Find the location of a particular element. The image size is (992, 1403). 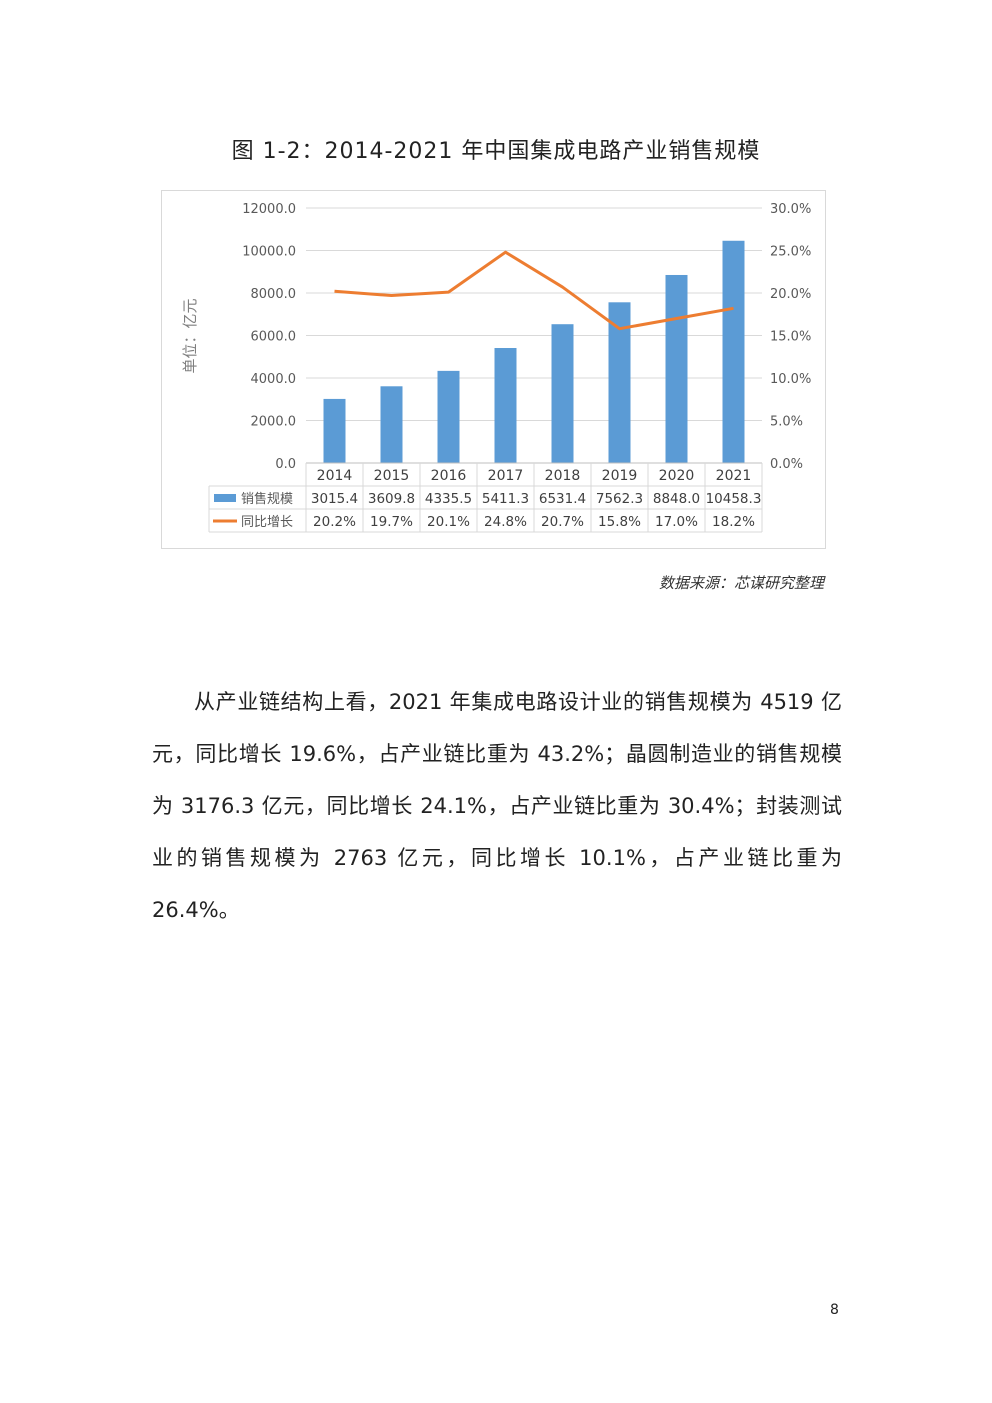

page-number: 8 is located at coordinates (834, 1310).